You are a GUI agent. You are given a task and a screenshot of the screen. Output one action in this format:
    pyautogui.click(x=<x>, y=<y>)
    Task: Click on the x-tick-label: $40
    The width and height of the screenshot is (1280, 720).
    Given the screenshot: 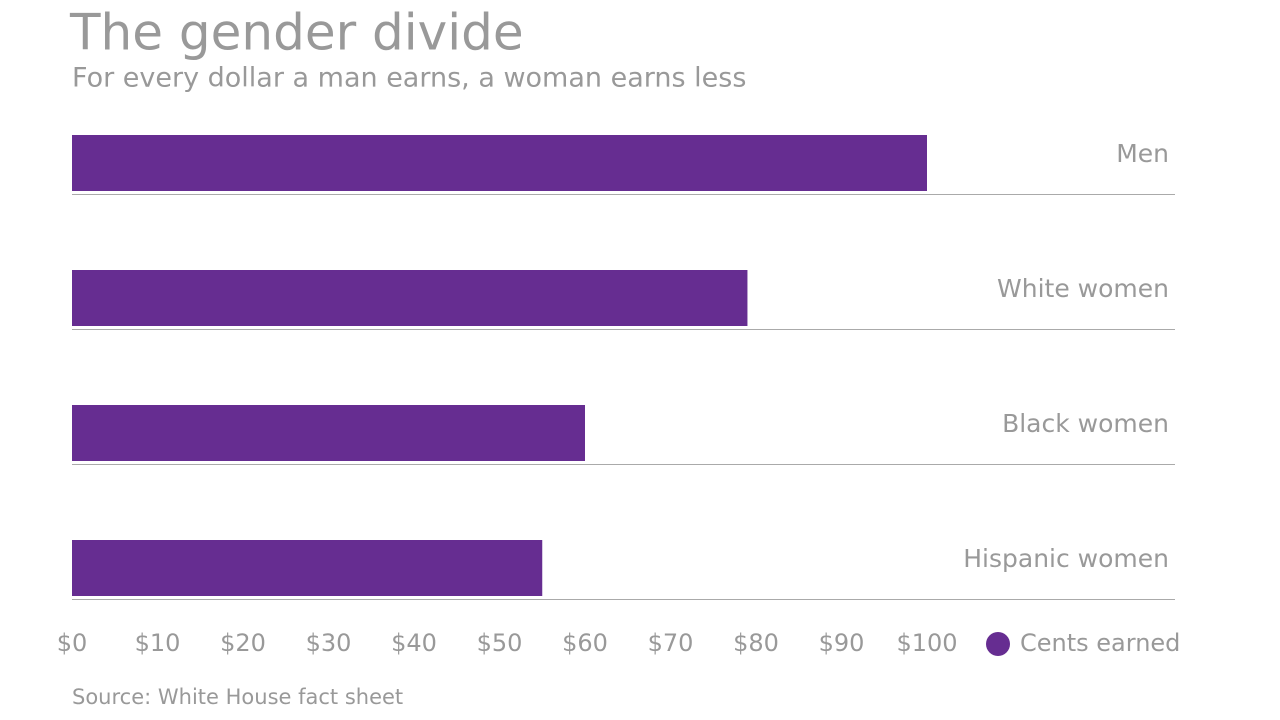 What is the action you would take?
    pyautogui.click(x=414, y=643)
    